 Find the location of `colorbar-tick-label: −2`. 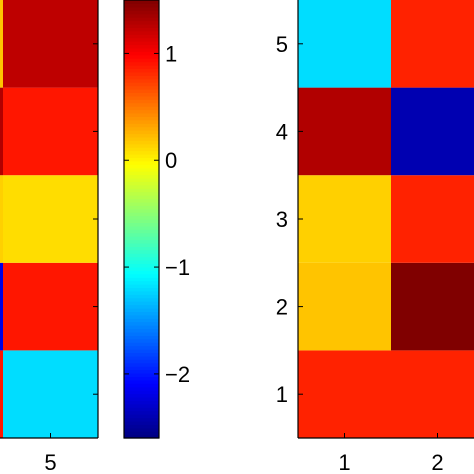

colorbar-tick-label: −2 is located at coordinates (177, 374).